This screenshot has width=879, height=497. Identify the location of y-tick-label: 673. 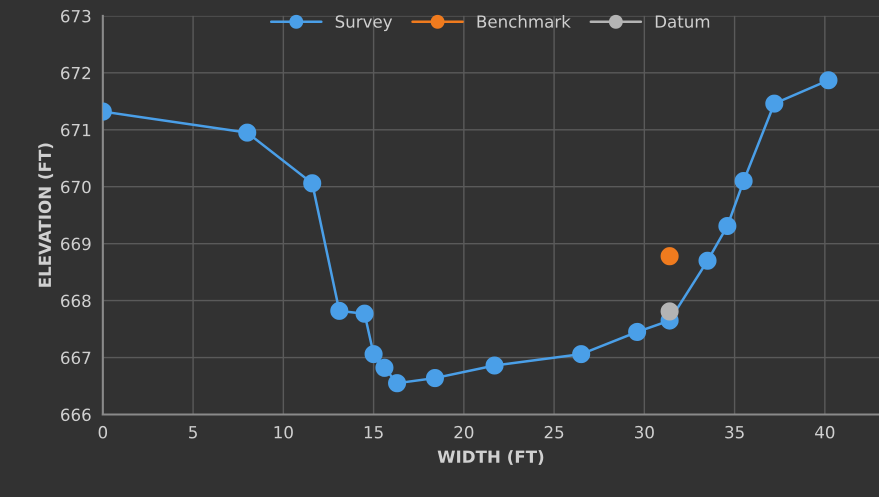
(75, 16).